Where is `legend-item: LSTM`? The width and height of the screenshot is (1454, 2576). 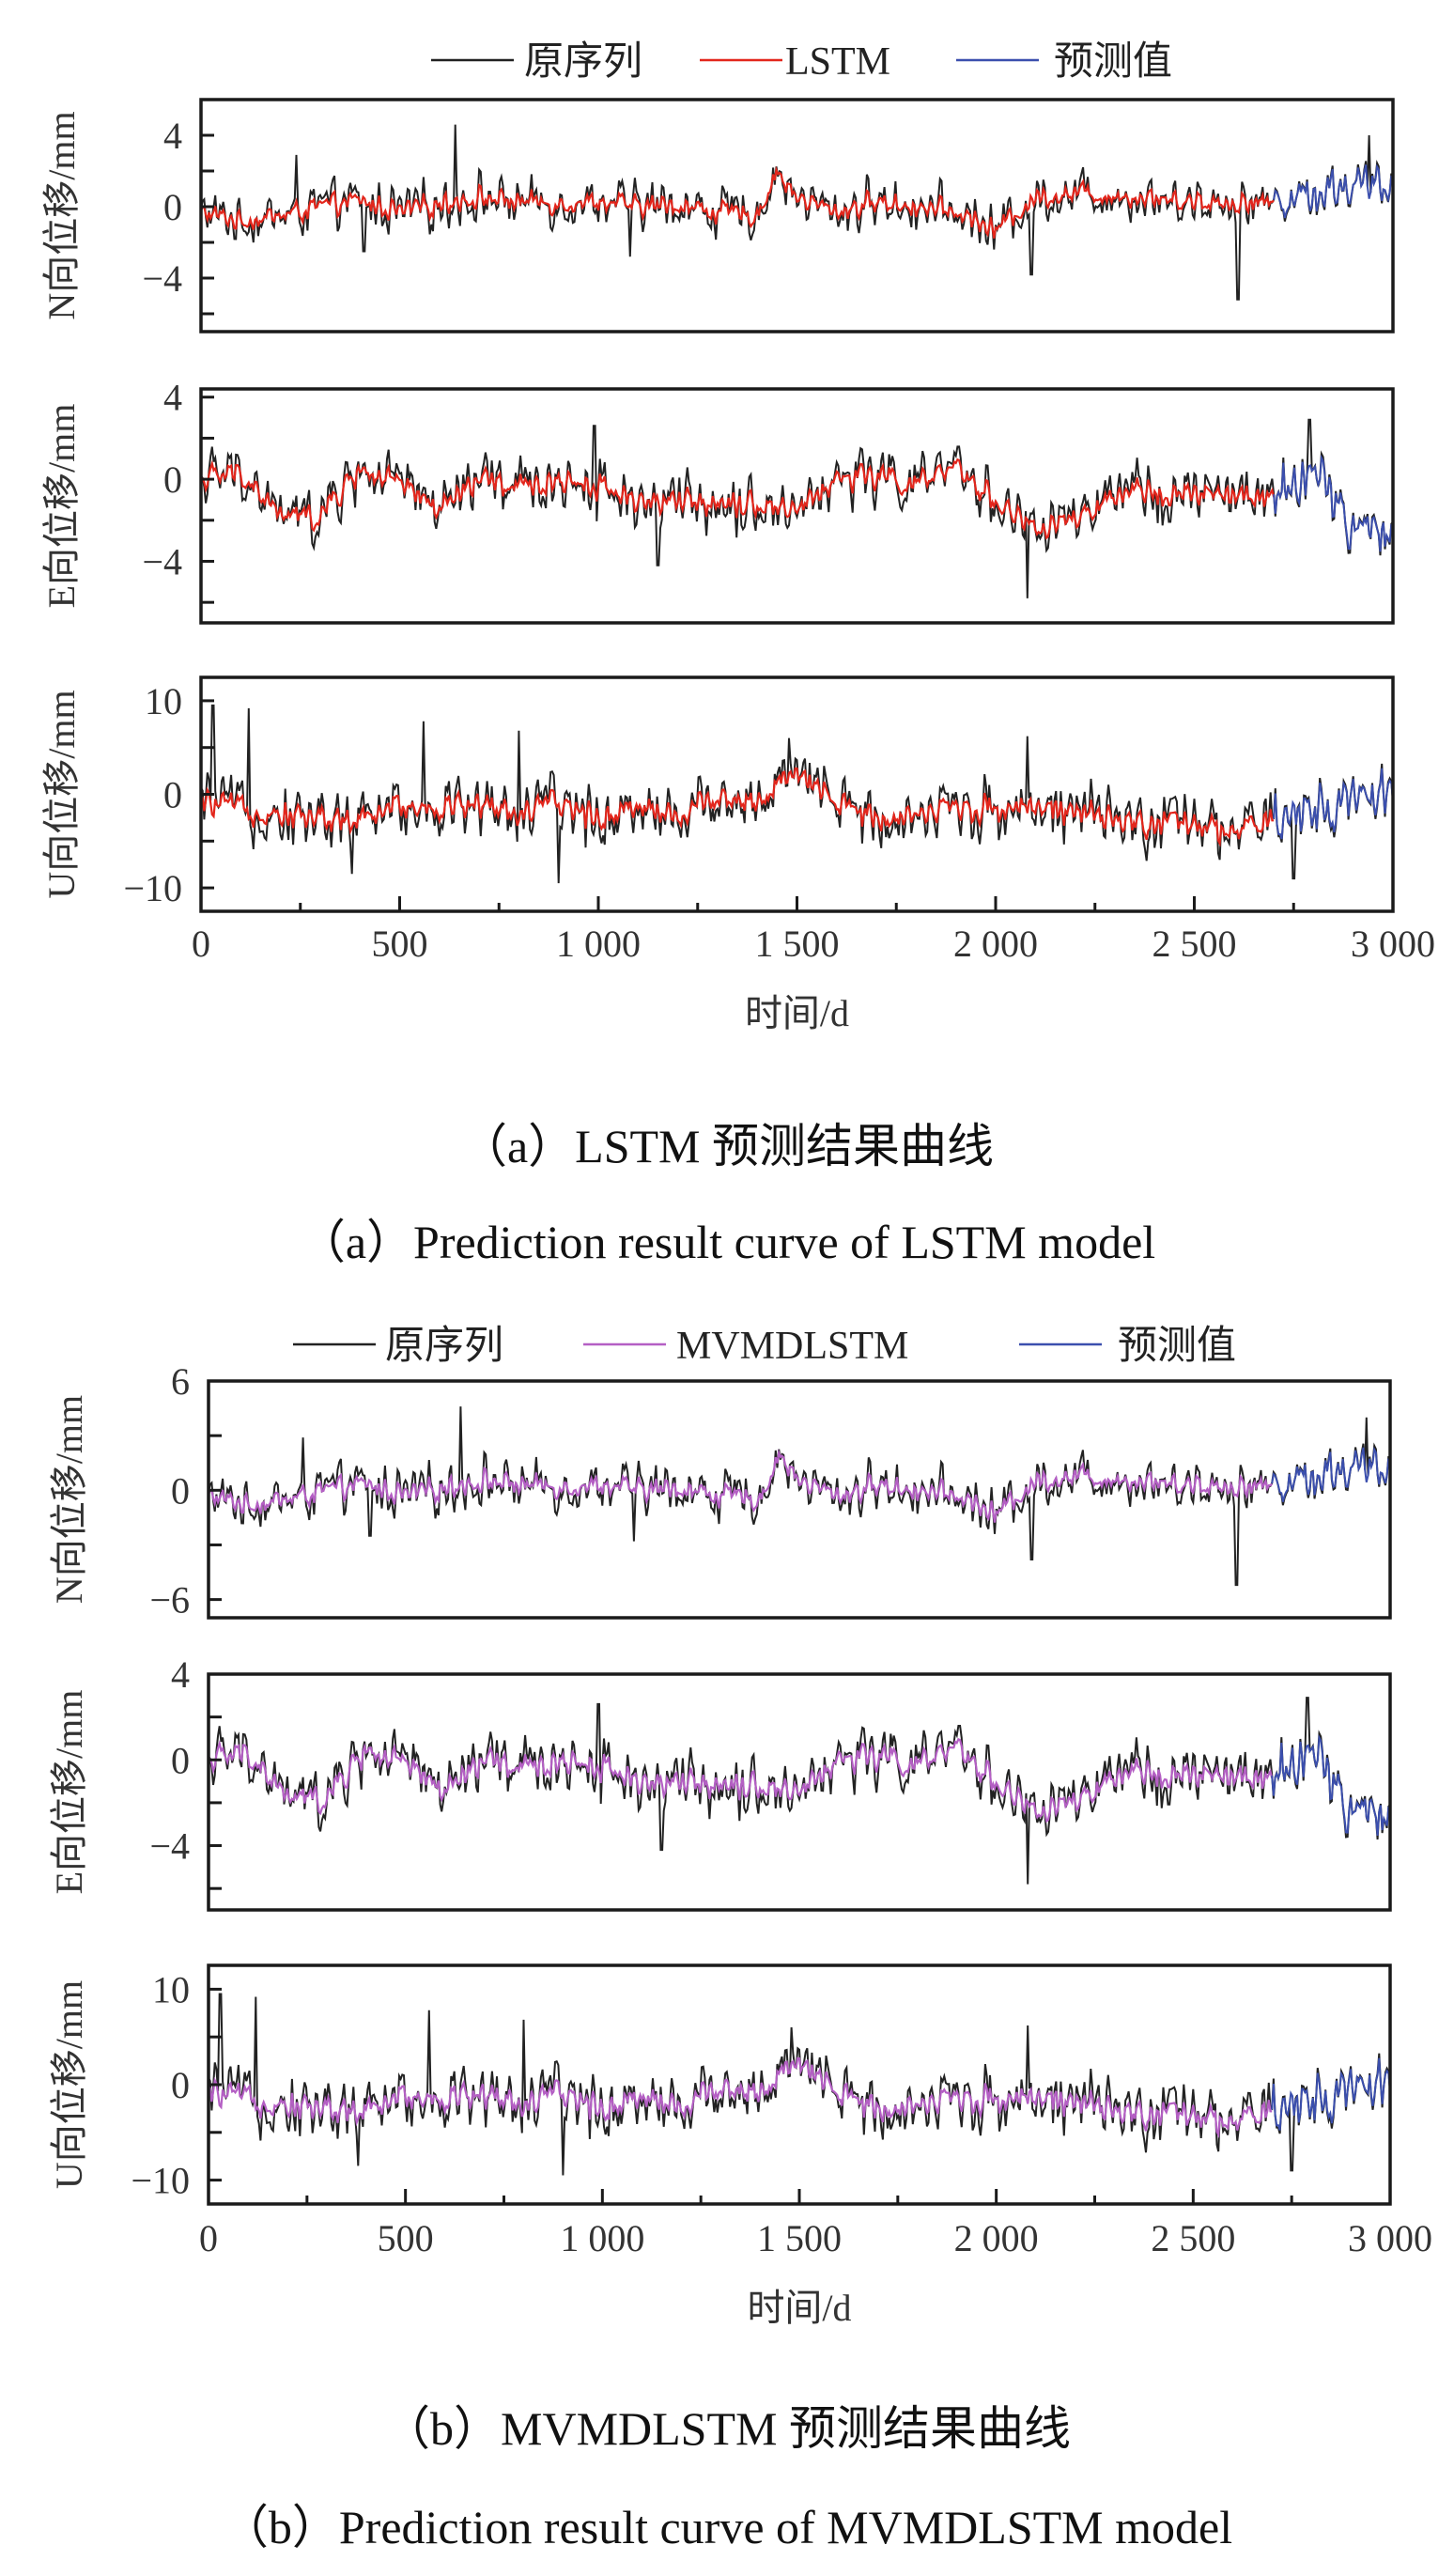
legend-item: LSTM is located at coordinates (795, 62).